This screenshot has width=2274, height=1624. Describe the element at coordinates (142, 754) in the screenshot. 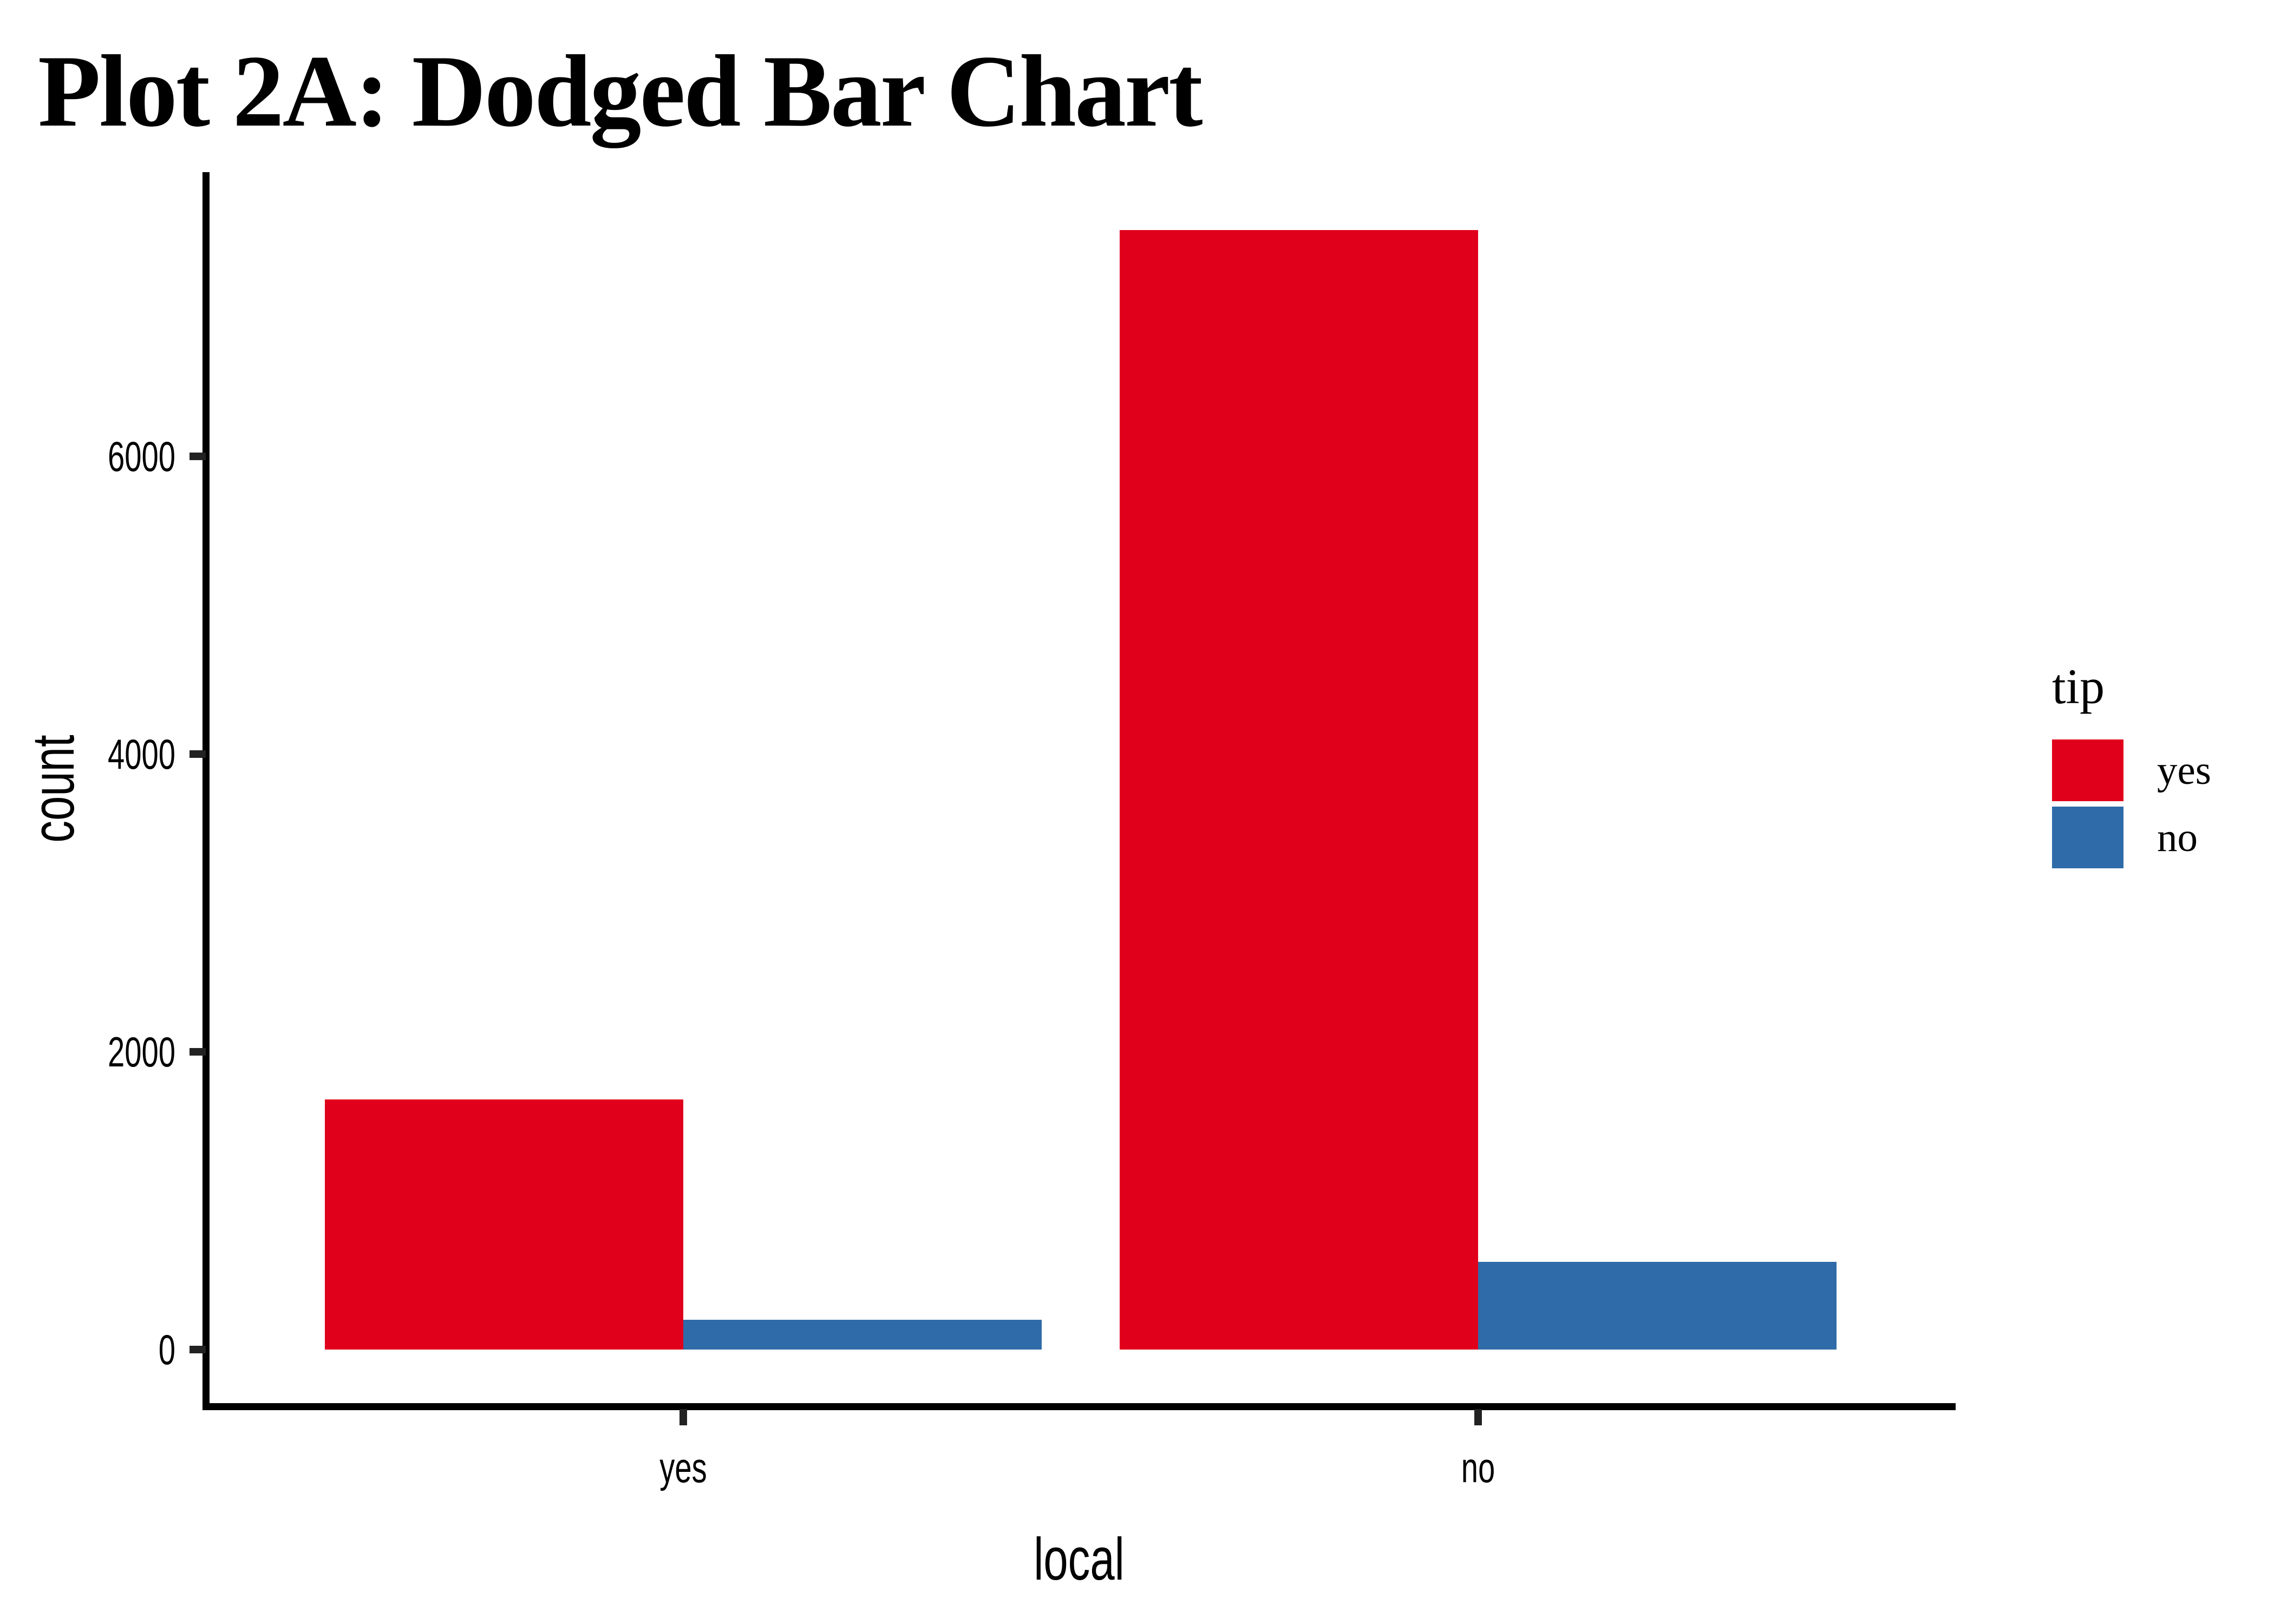

I see `y-tick-label: 4000` at that location.